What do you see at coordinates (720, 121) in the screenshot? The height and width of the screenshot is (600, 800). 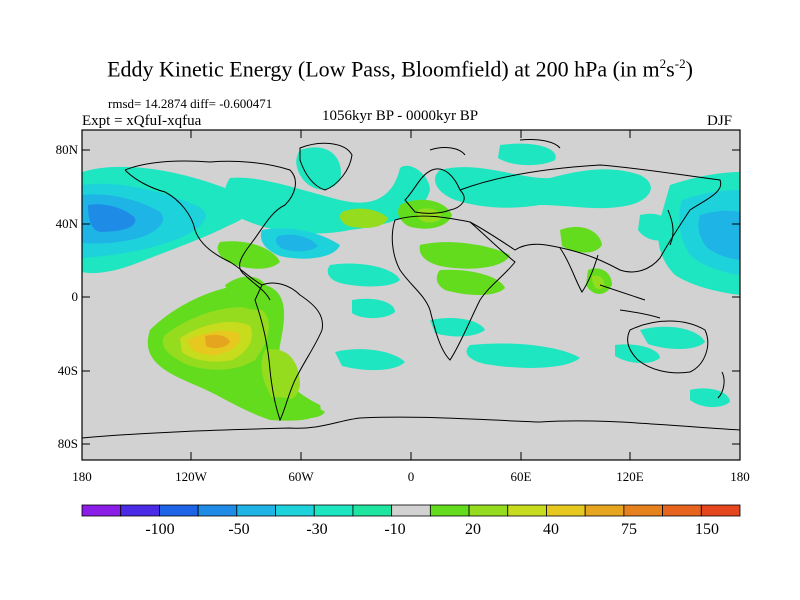 I see `season-label: DJF` at bounding box center [720, 121].